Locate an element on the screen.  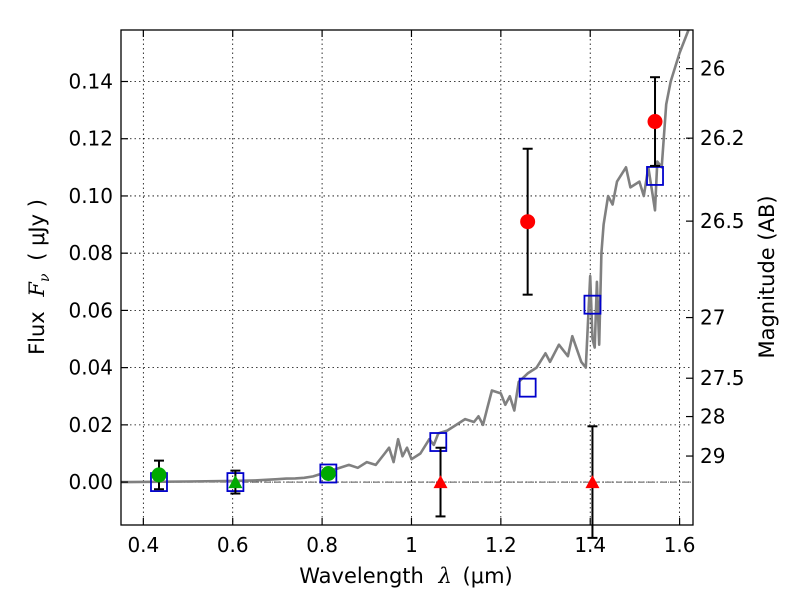
optical-upper-limit-marker is located at coordinates (235, 482).